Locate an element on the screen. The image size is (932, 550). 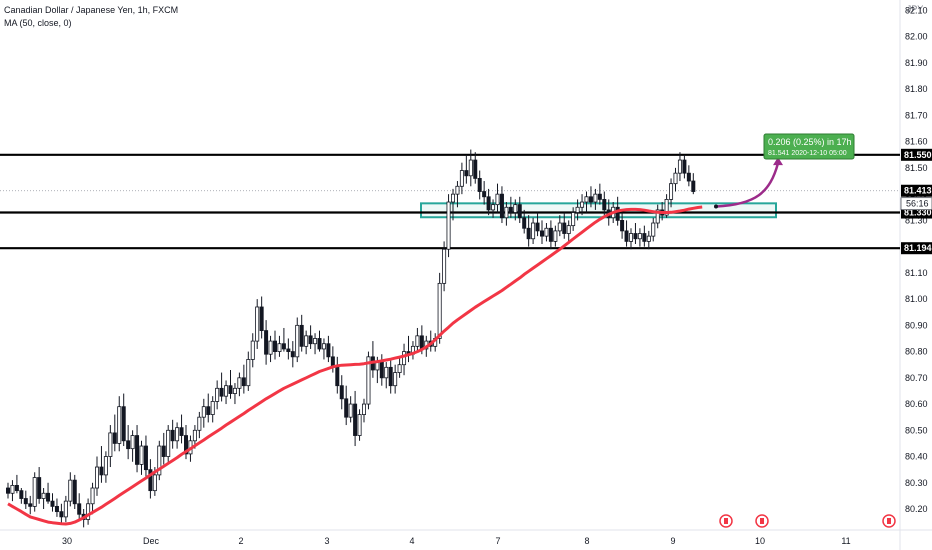
x-tick-label: 10 is located at coordinates (760, 541).